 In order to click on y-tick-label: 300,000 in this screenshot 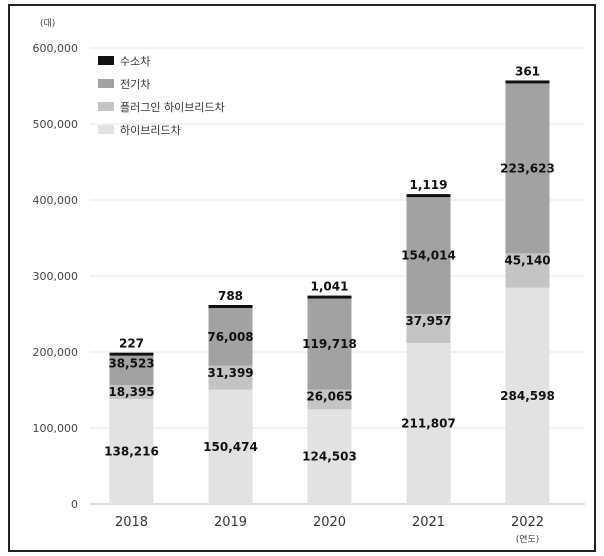, I will do `click(56, 276)`.